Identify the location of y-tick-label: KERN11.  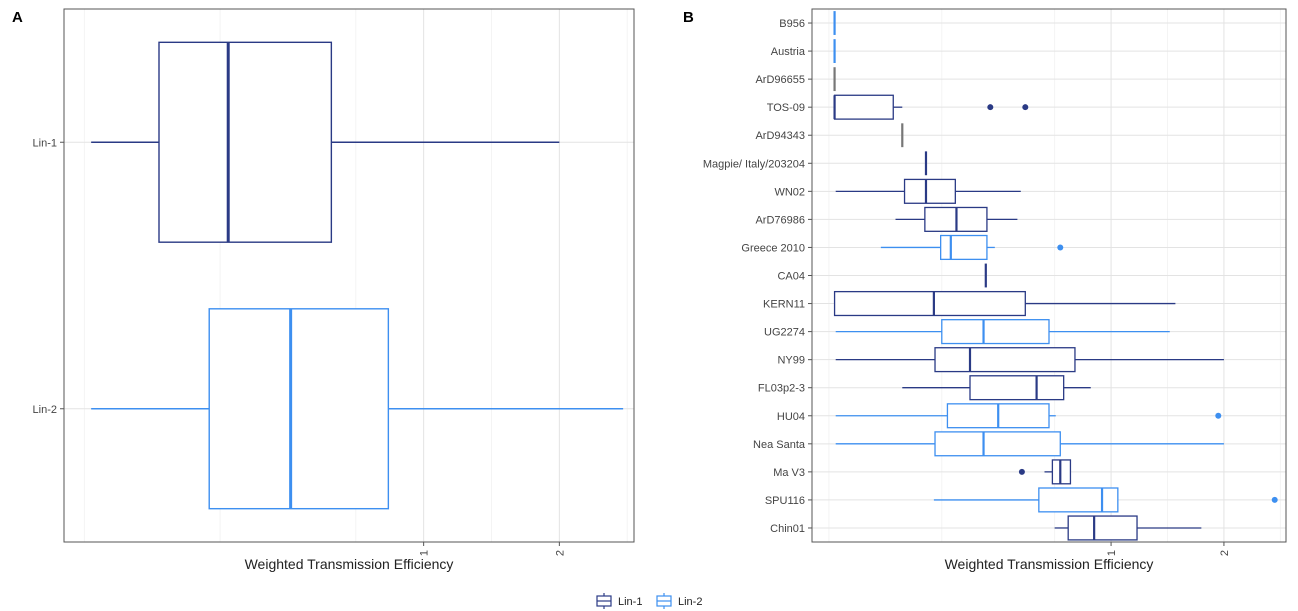
(784, 305).